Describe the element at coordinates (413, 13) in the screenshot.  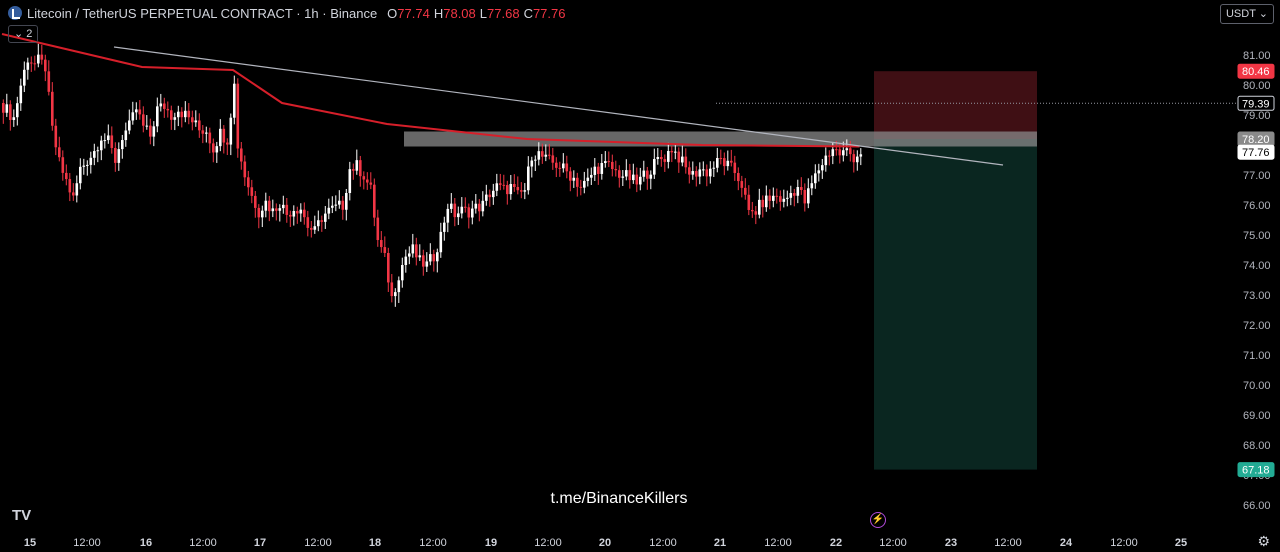
I see `open-value: 77.74` at that location.